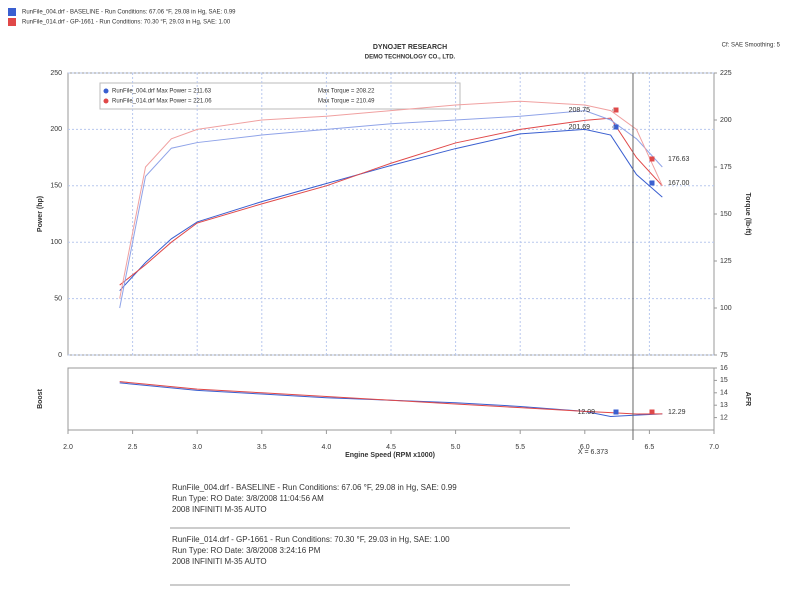 This screenshot has width=800, height=601. What do you see at coordinates (390, 455) in the screenshot?
I see `x-axis-label: Engine Speed (RPM x1000)` at bounding box center [390, 455].